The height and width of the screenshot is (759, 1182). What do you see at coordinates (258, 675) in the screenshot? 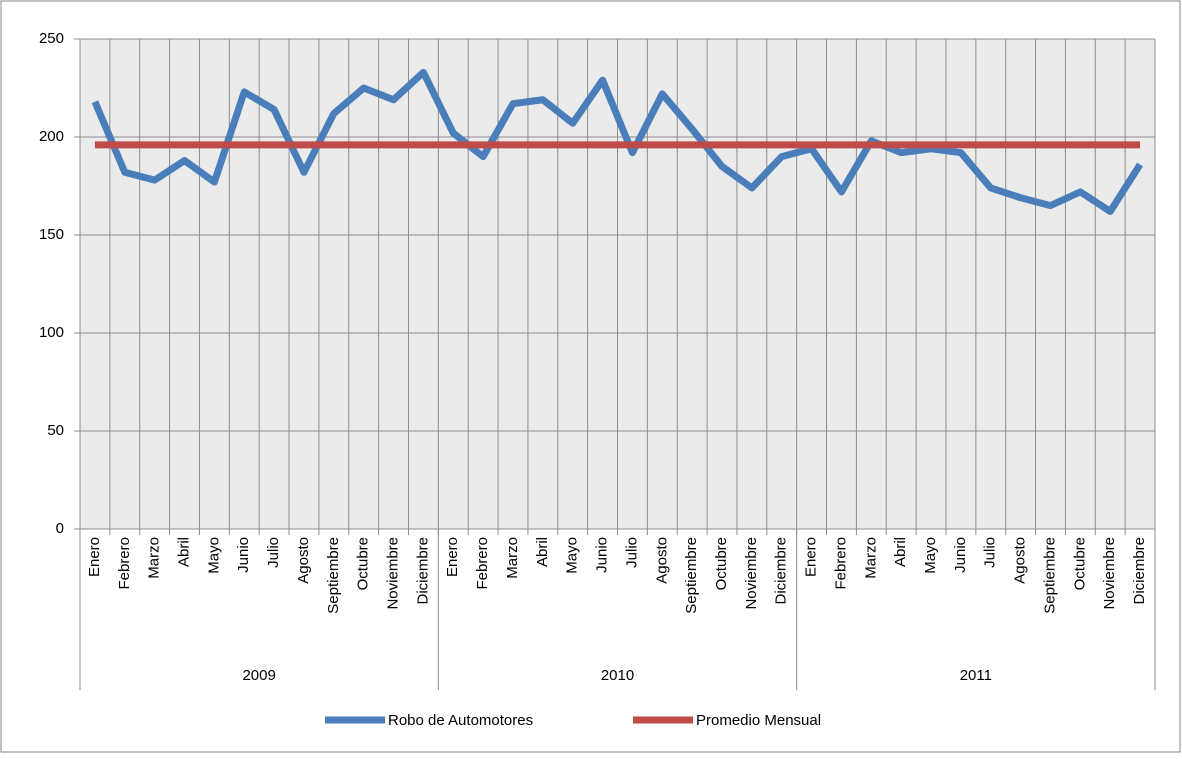
I see `group-label: 2009` at bounding box center [258, 675].